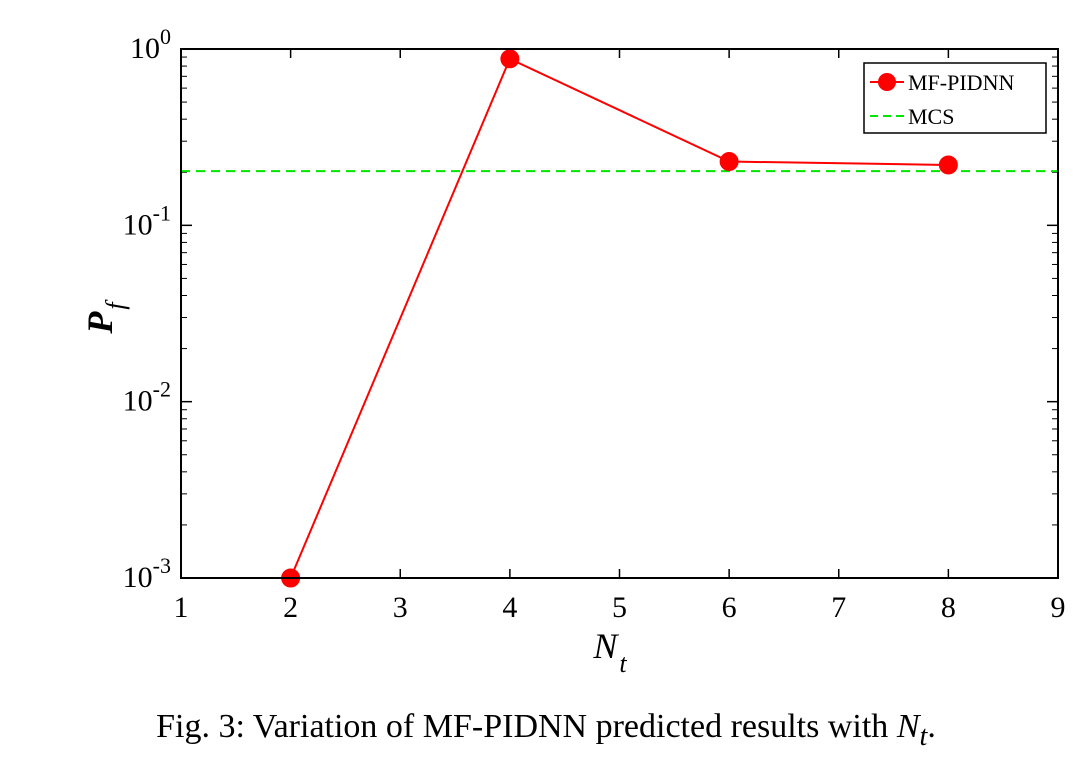 This screenshot has height=759, width=1092. Describe the element at coordinates (1058, 607) in the screenshot. I see `x-tick-label-9: 9` at that location.